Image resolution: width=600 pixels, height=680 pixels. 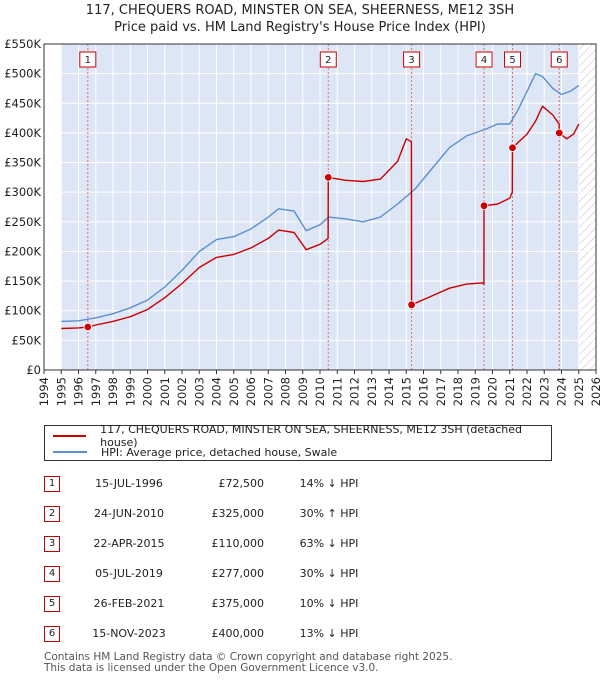 I want to click on sale-hpi-diff: 30% ↑ HPI, so click(x=329, y=513).